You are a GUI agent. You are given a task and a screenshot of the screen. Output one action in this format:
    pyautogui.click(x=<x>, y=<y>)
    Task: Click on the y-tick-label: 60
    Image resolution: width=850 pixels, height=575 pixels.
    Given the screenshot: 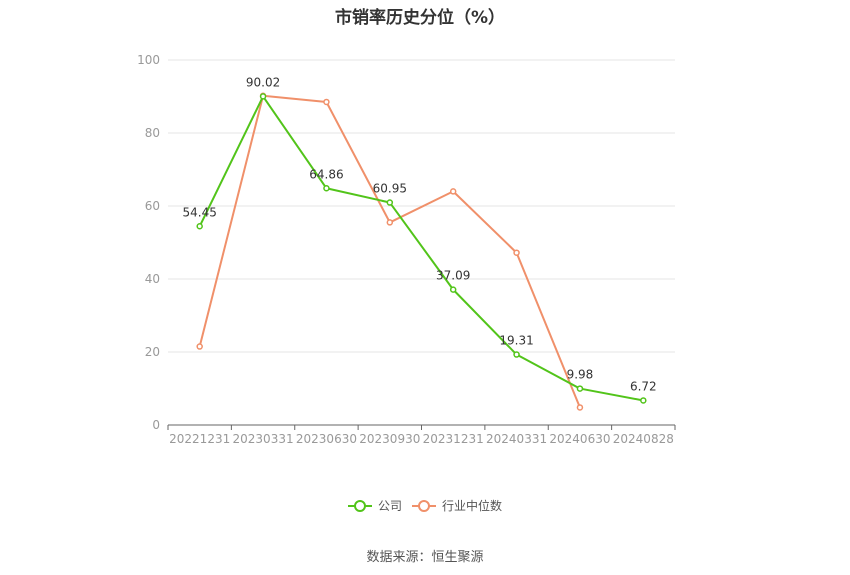 What is the action you would take?
    pyautogui.click(x=152, y=206)
    